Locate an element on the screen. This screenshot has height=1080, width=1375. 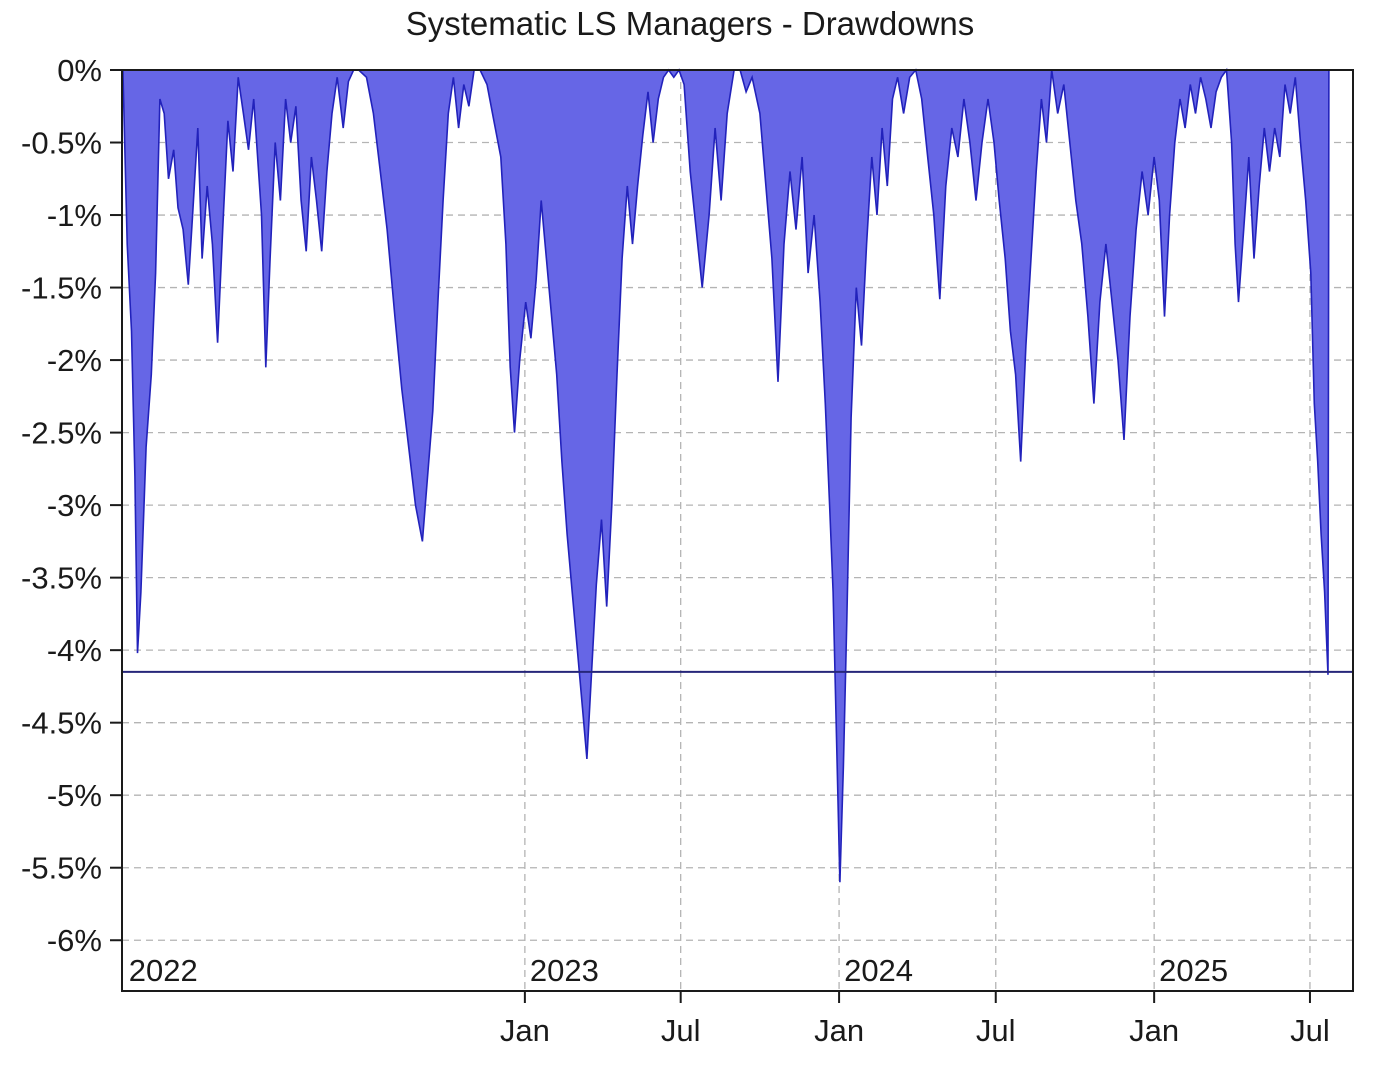
y-tick-label: -1% is located at coordinates (74, 215).